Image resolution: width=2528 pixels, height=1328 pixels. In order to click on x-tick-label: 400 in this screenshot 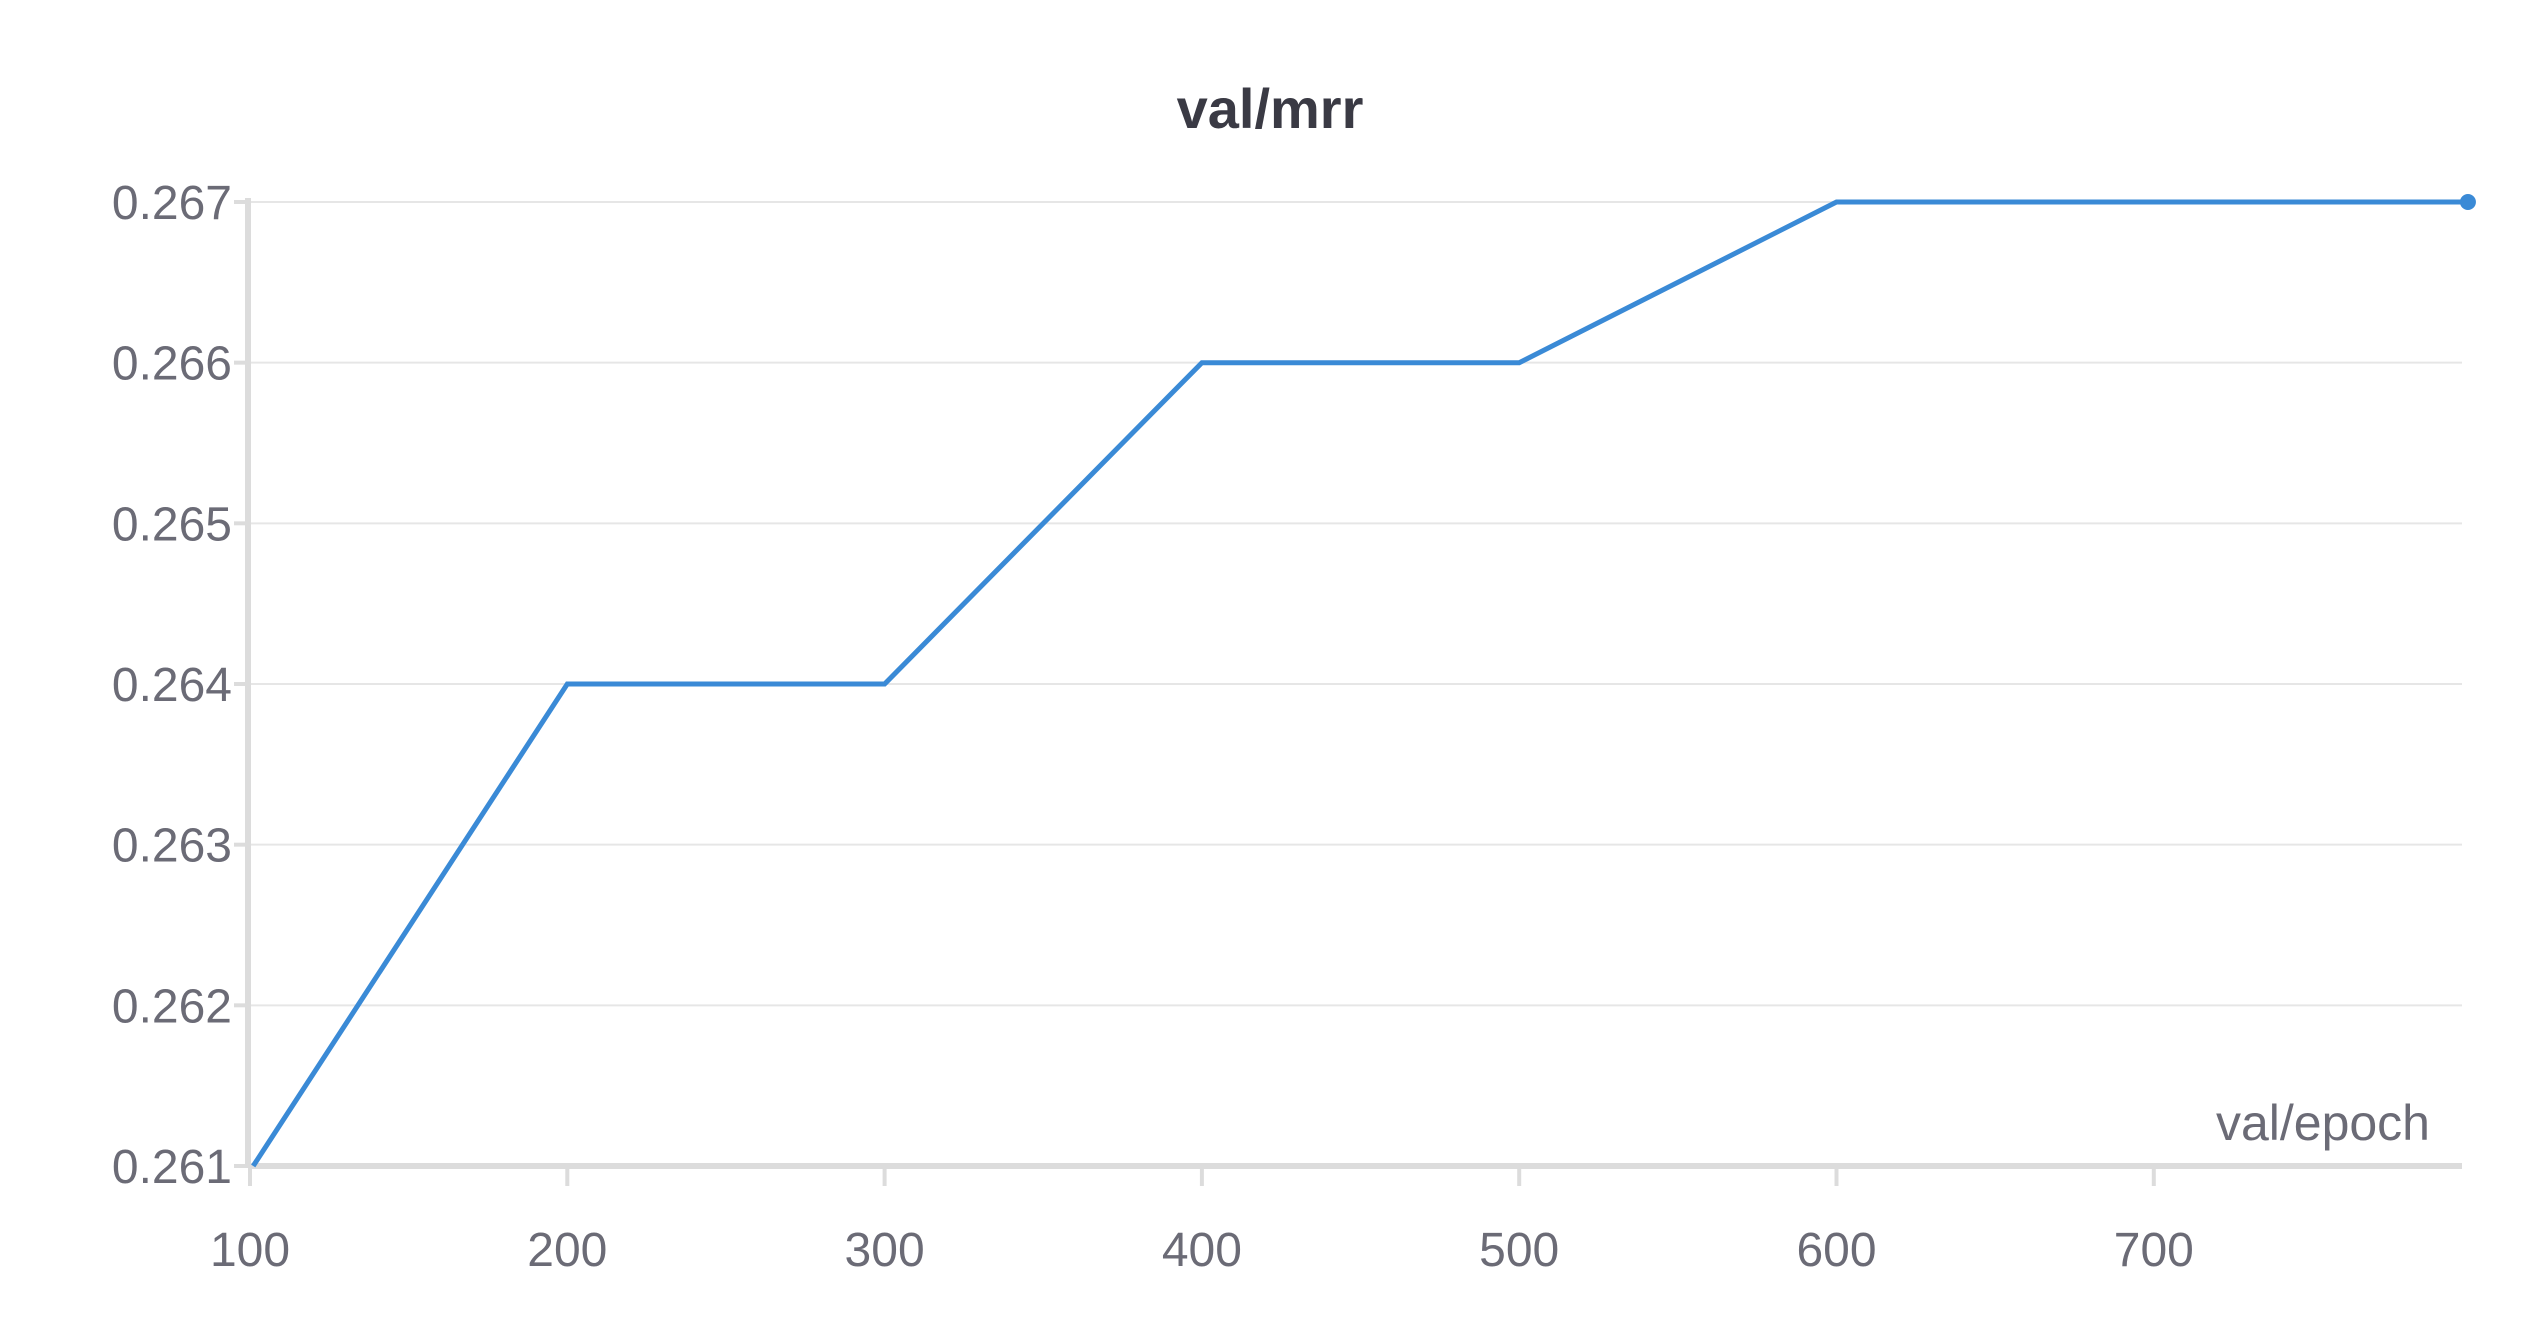, I will do `click(1202, 1250)`.